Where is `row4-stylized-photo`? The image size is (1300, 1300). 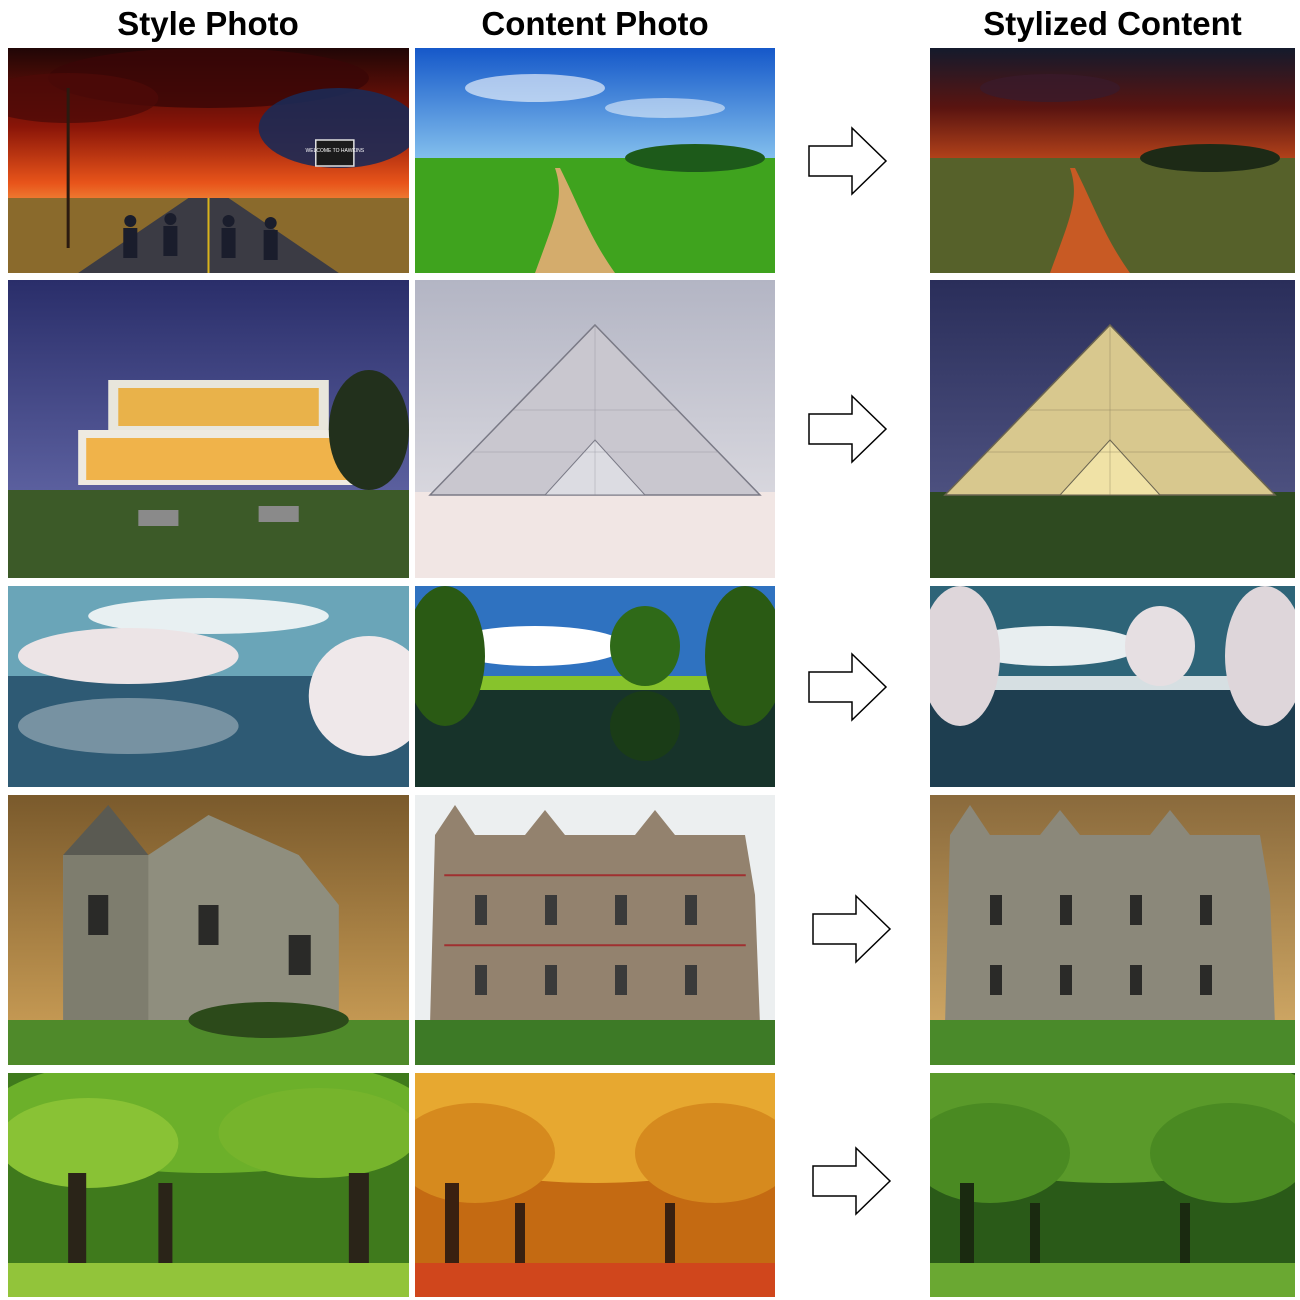 row4-stylized-photo is located at coordinates (1112, 930).